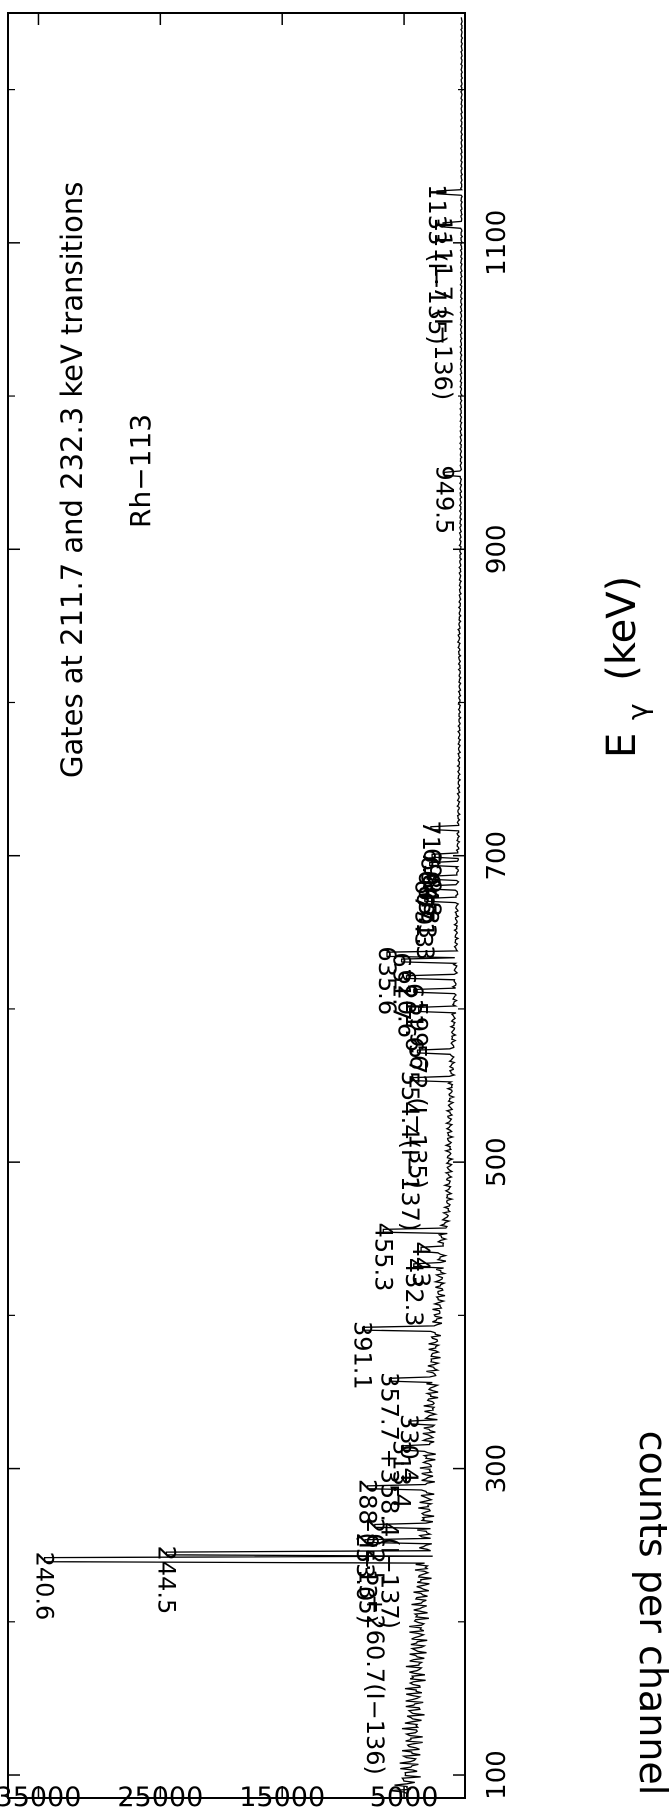 The image size is (672, 1818). I want to click on peak-label: 330.4, so click(409, 1448).